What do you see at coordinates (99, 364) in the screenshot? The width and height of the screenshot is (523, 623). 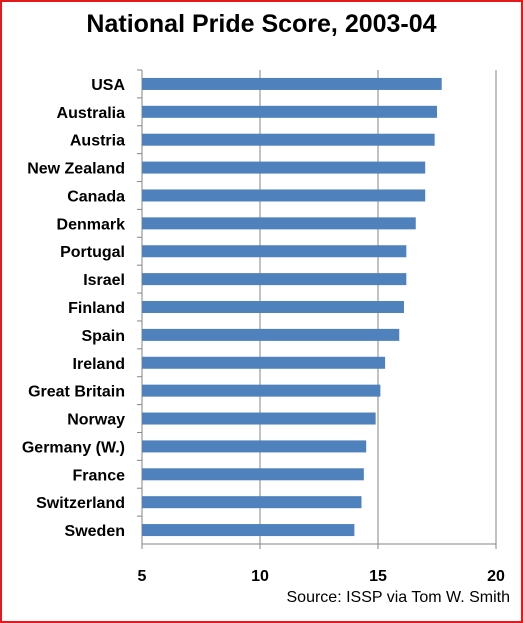 I see `category-label: Ireland` at bounding box center [99, 364].